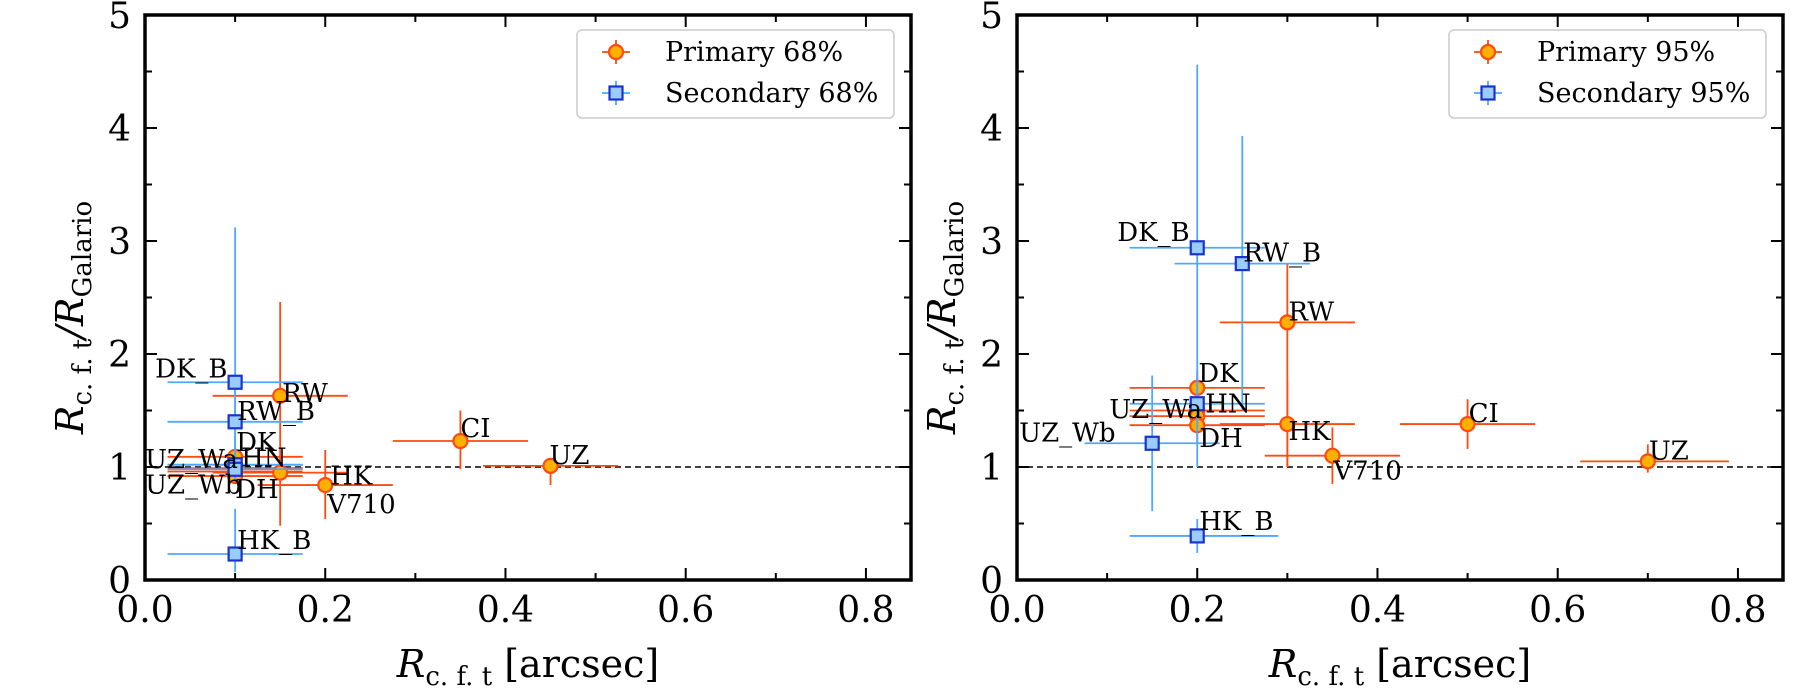 The width and height of the screenshot is (1800, 700). I want to click on legend-label: Secondary 68%, so click(771, 93).